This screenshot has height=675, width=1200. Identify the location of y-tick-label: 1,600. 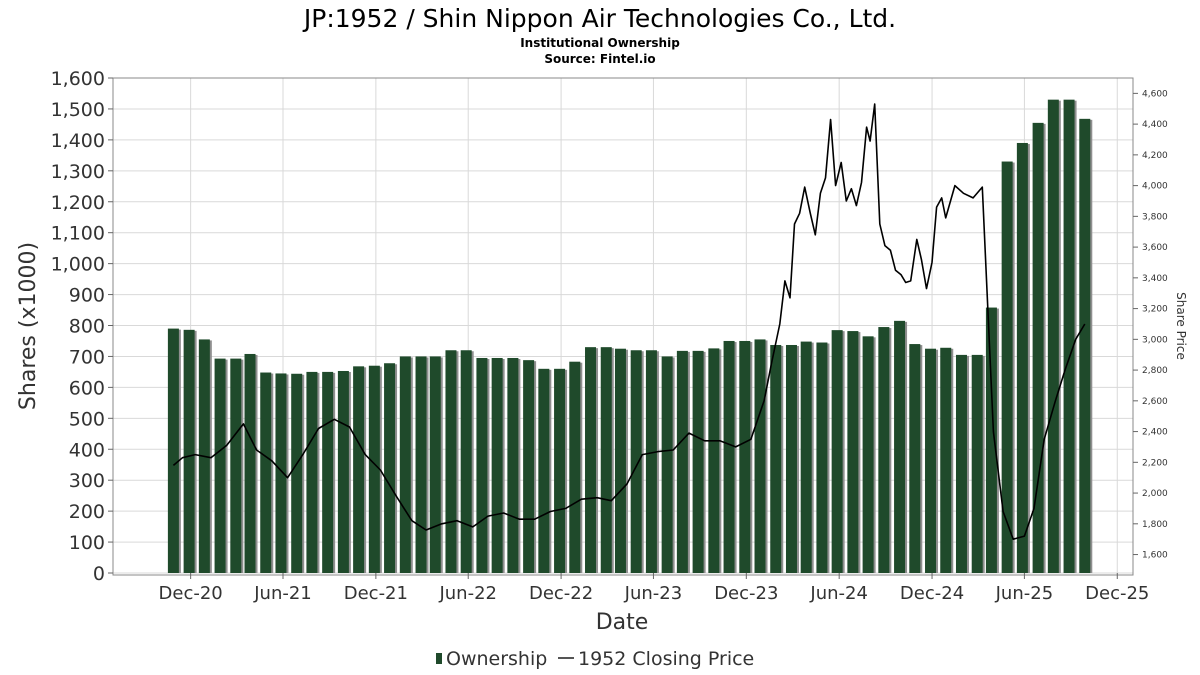
(78, 79).